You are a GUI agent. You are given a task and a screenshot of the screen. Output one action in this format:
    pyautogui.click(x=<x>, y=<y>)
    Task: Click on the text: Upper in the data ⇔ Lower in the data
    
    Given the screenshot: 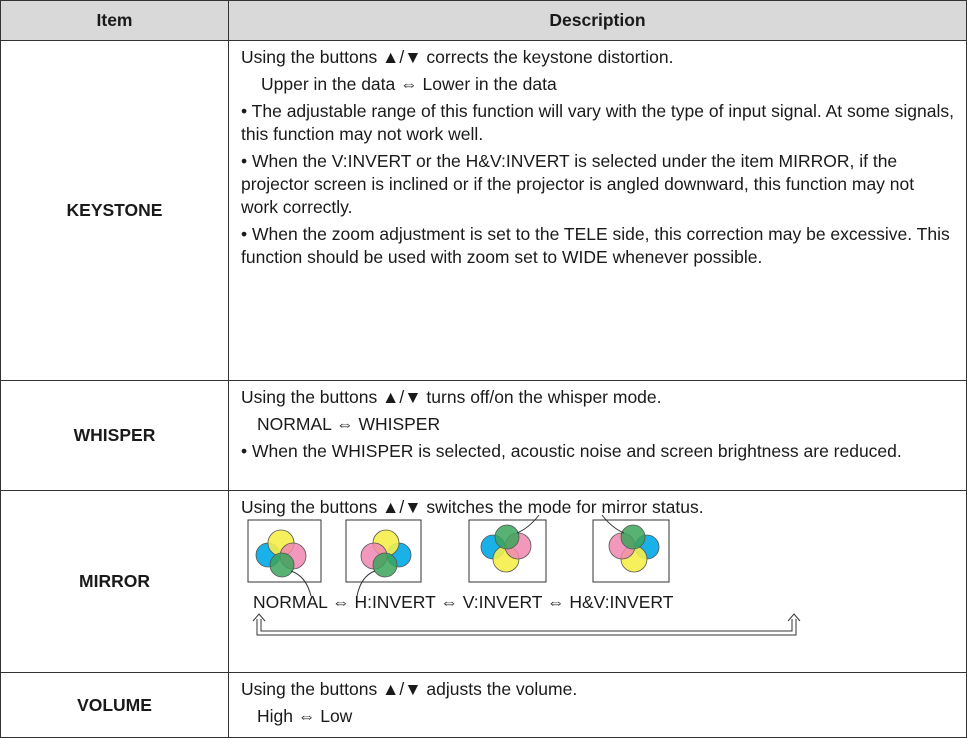 What is the action you would take?
    pyautogui.click(x=409, y=84)
    